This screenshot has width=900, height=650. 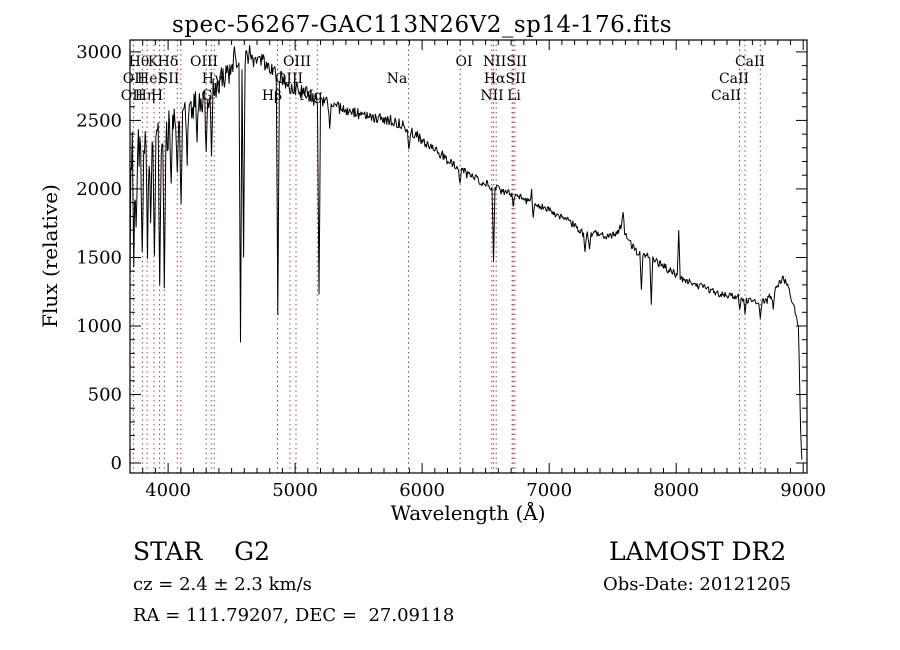 I want to click on line-label: Hγ, so click(x=212, y=79).